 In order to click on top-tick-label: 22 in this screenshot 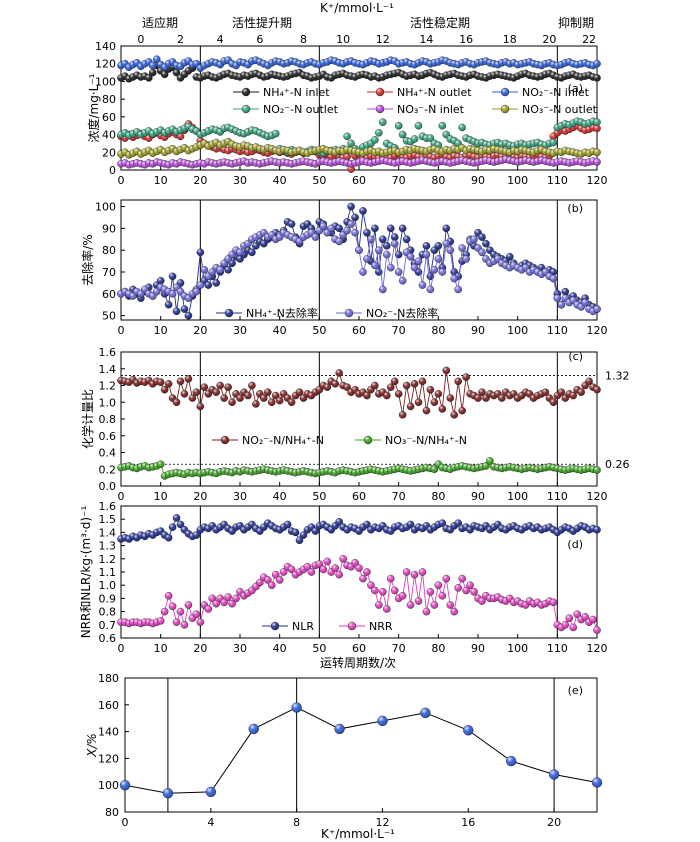, I will do `click(589, 39)`.